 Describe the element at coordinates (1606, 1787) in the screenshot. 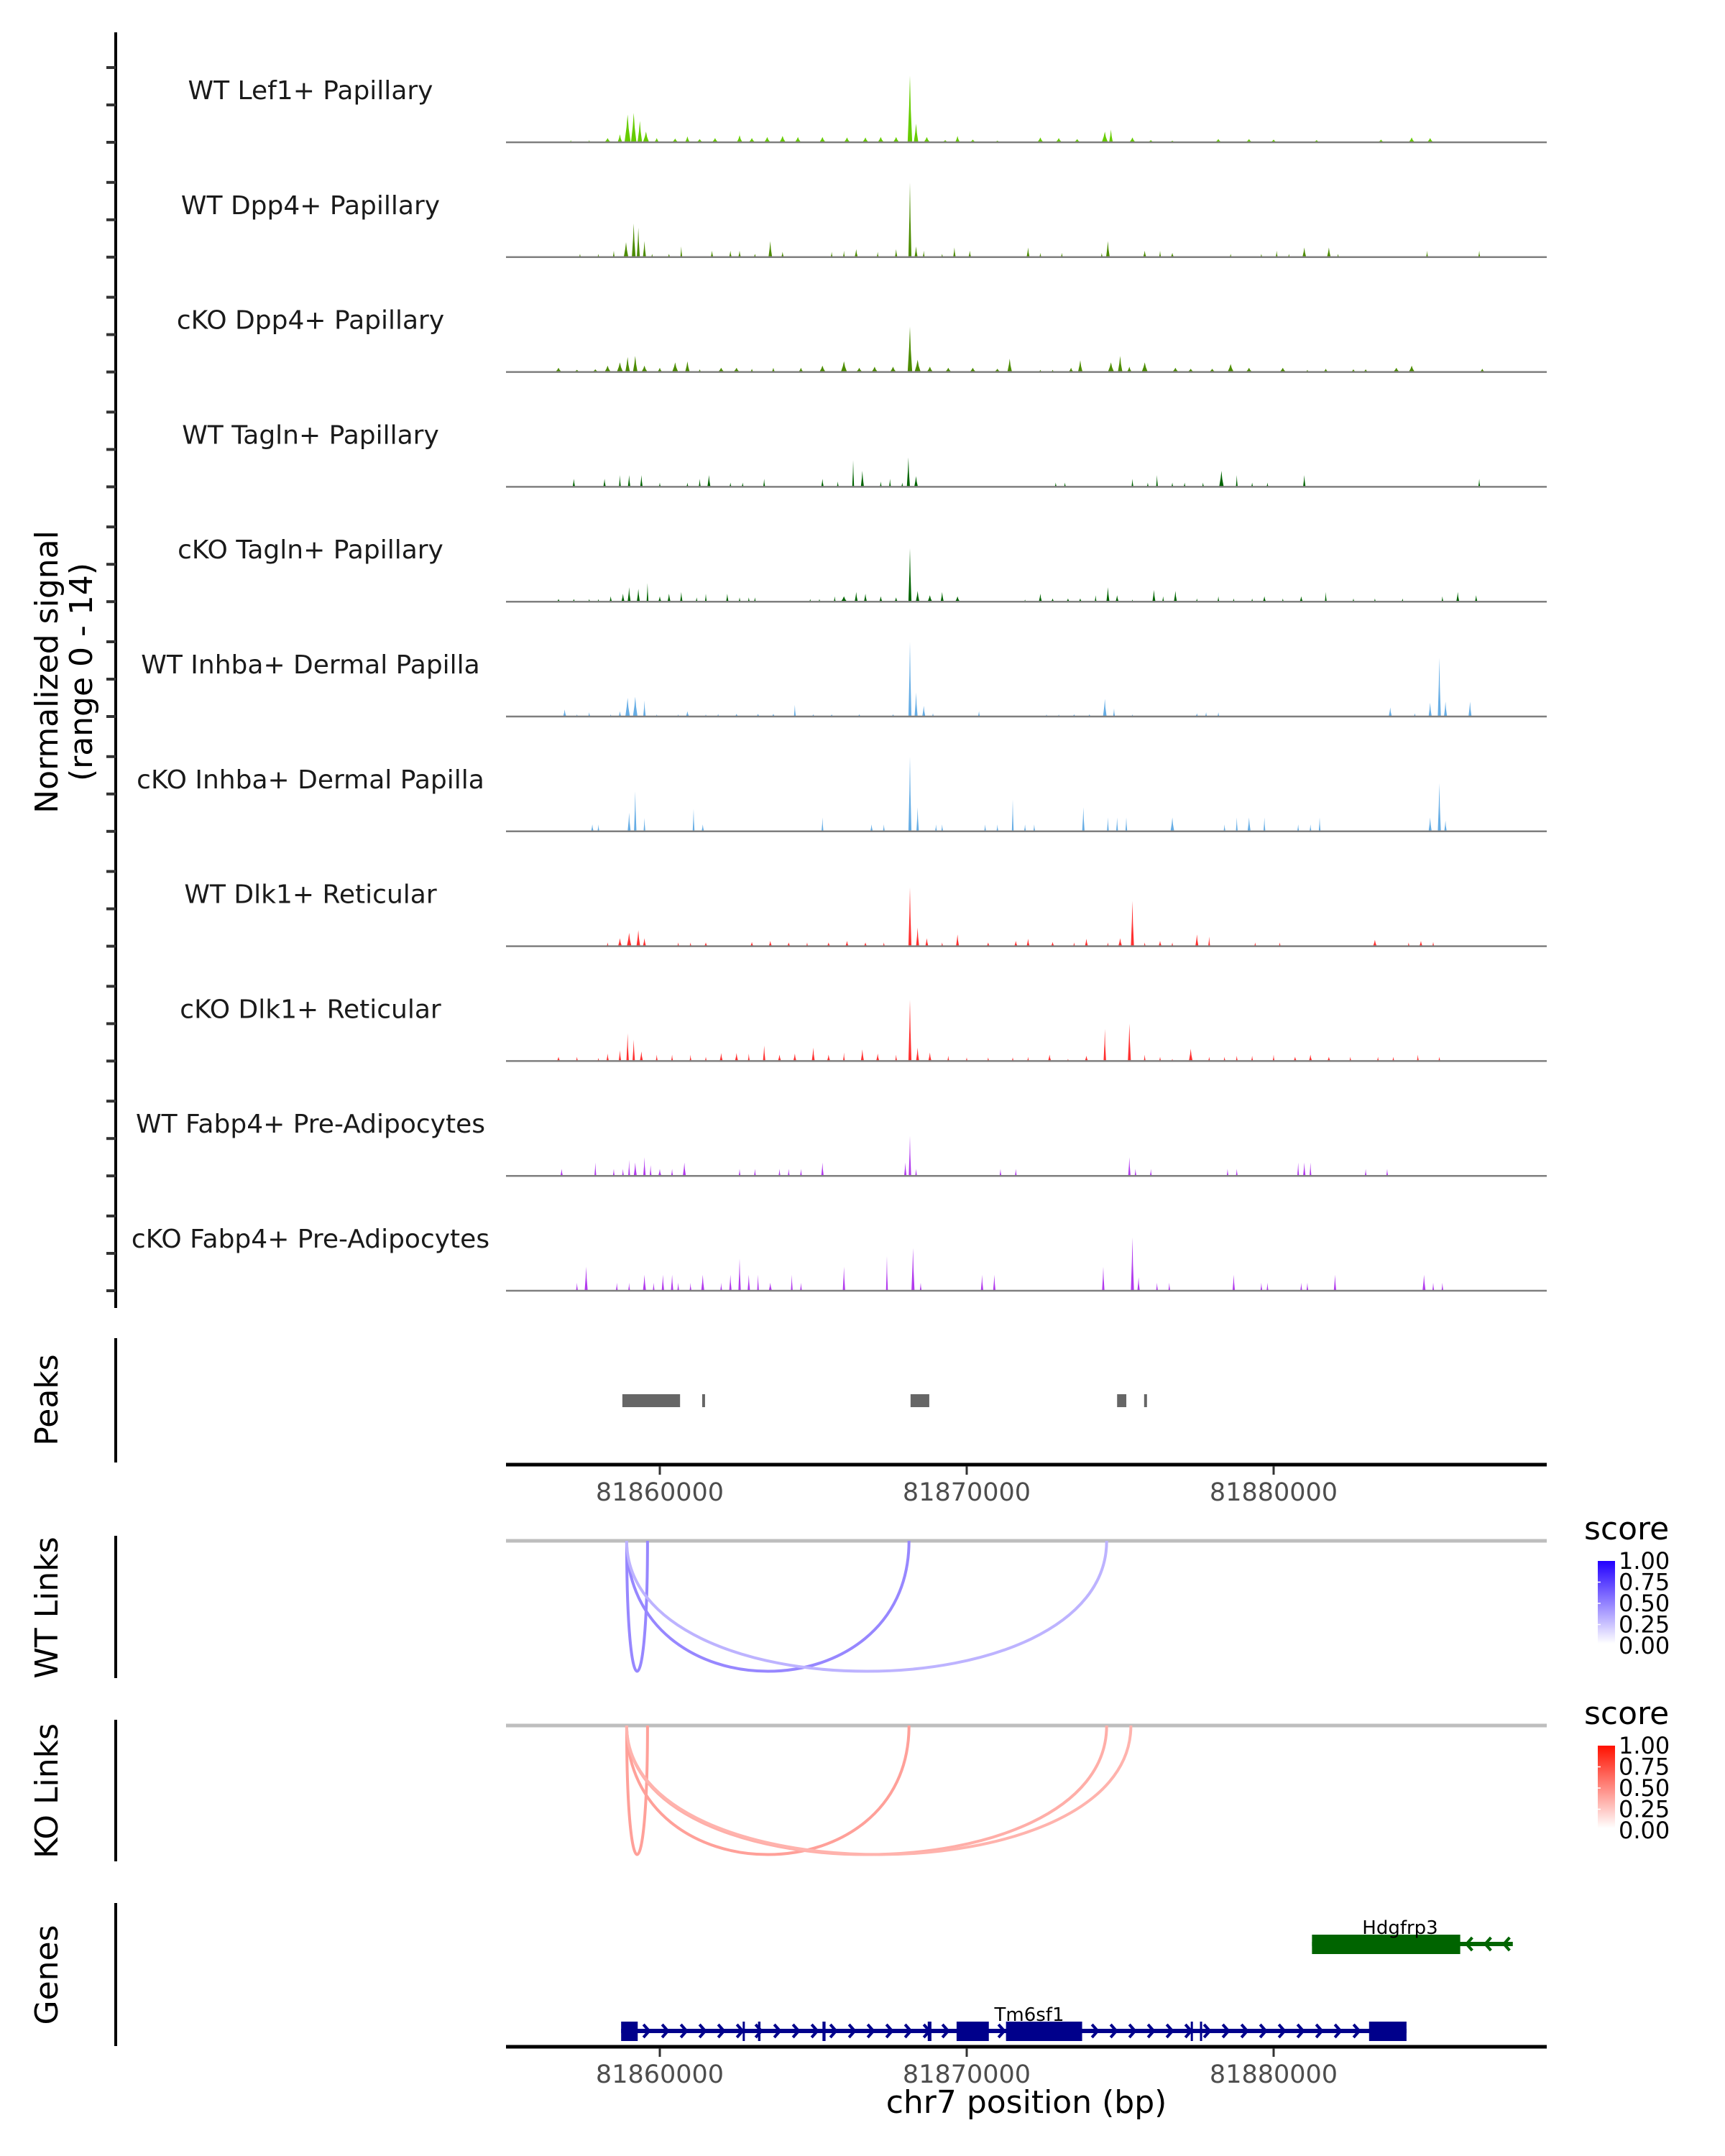

I see `legend-colorbar` at that location.